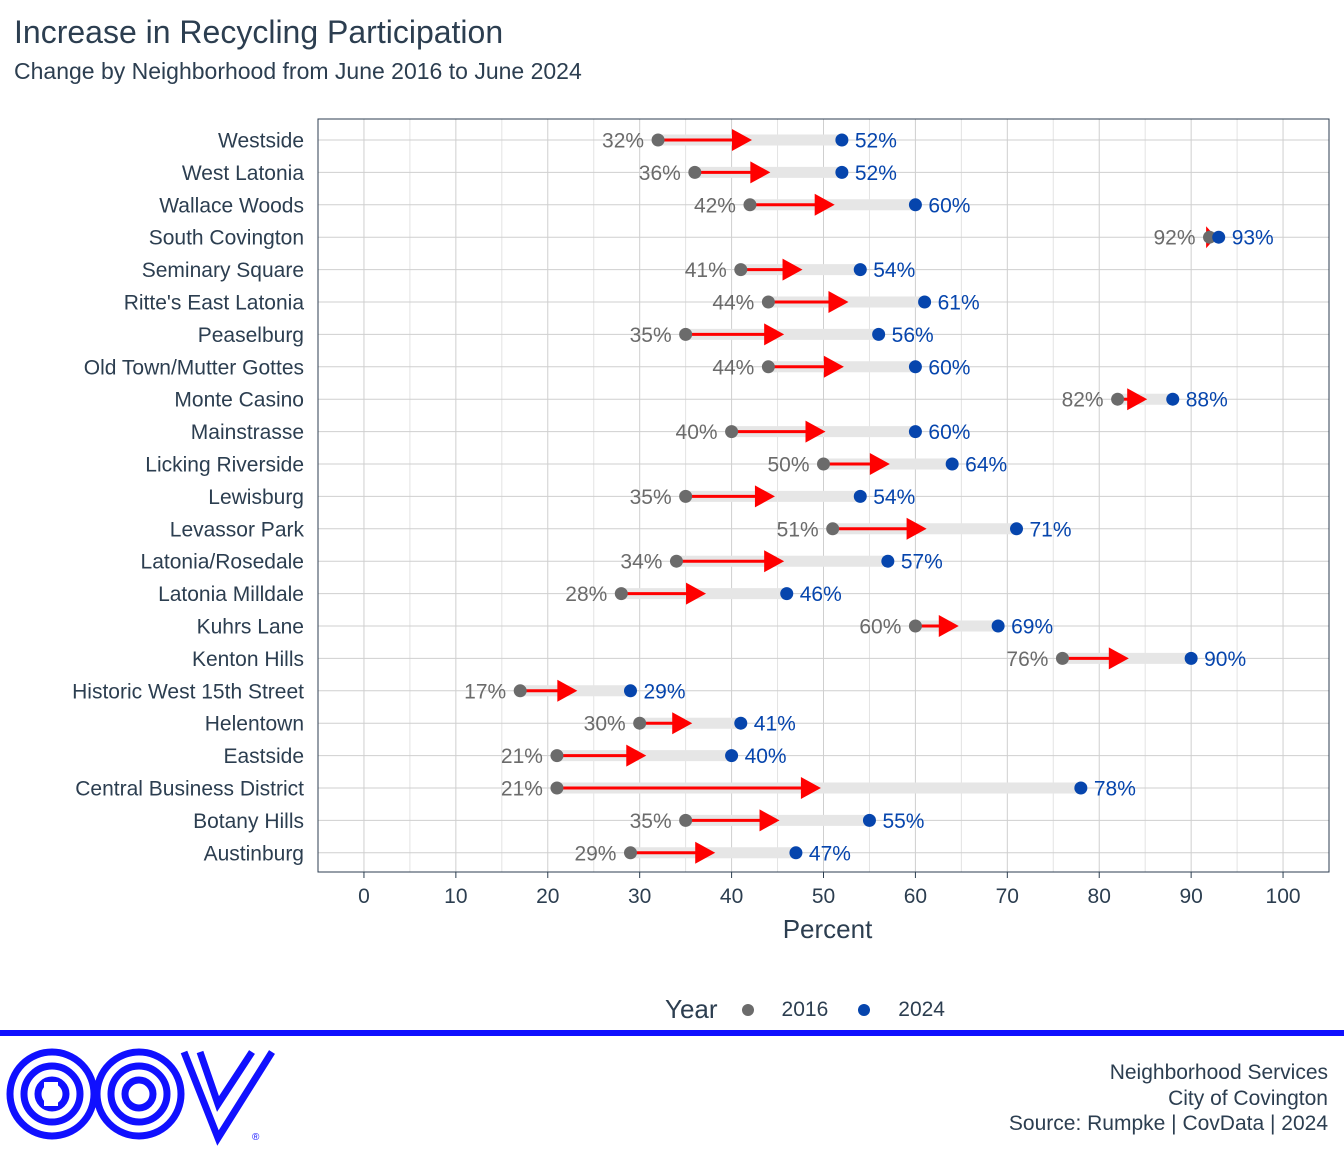 The image size is (1344, 1152). Describe the element at coordinates (595, 853) in the screenshot. I see `label-2016: 29%` at that location.